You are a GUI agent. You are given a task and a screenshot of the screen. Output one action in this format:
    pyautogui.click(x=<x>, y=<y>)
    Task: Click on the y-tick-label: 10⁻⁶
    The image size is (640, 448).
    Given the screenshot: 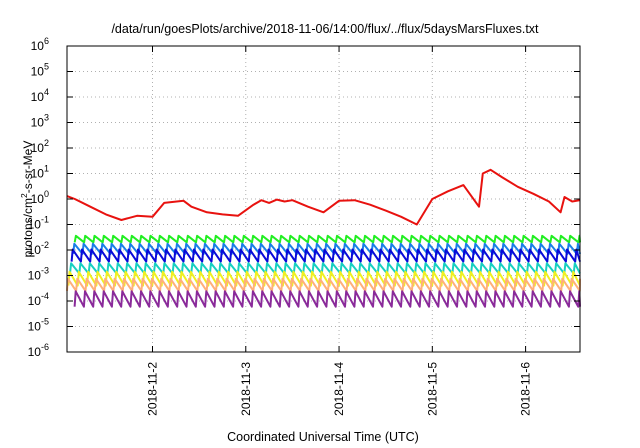 What is the action you would take?
    pyautogui.click(x=38, y=350)
    